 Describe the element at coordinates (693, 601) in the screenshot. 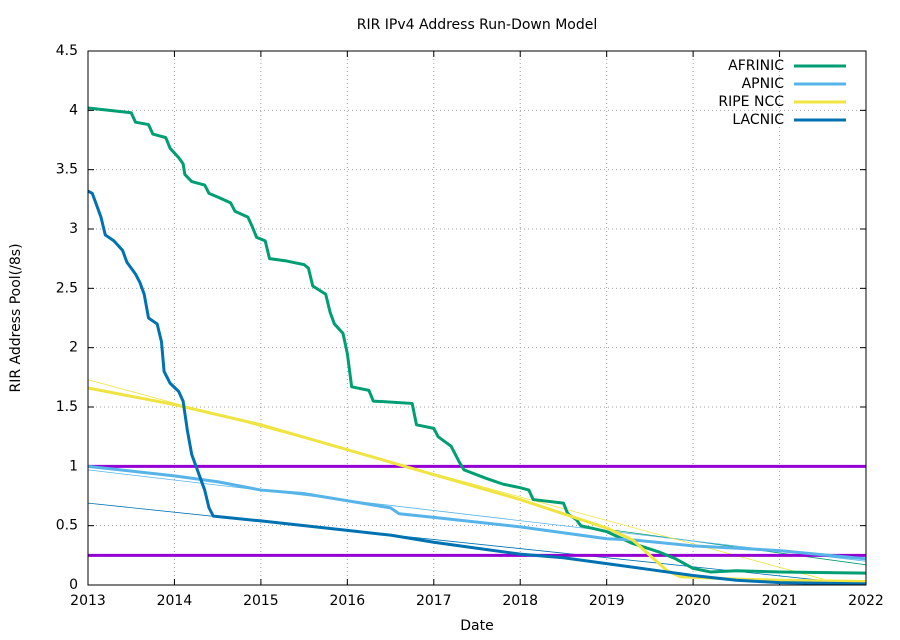

I see `x-tick-label: 2020` at that location.